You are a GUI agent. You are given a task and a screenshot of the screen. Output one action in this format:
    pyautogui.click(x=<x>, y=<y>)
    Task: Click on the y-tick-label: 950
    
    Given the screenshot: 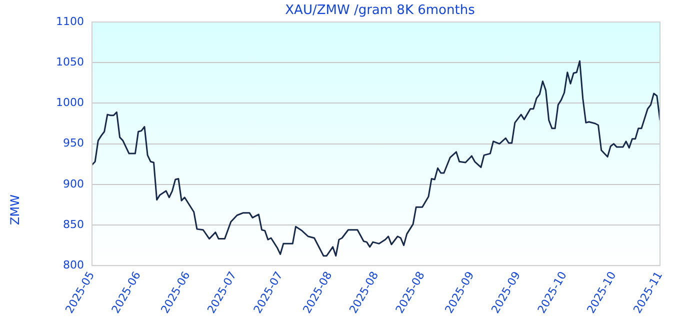 What is the action you would take?
    pyautogui.click(x=73, y=143)
    